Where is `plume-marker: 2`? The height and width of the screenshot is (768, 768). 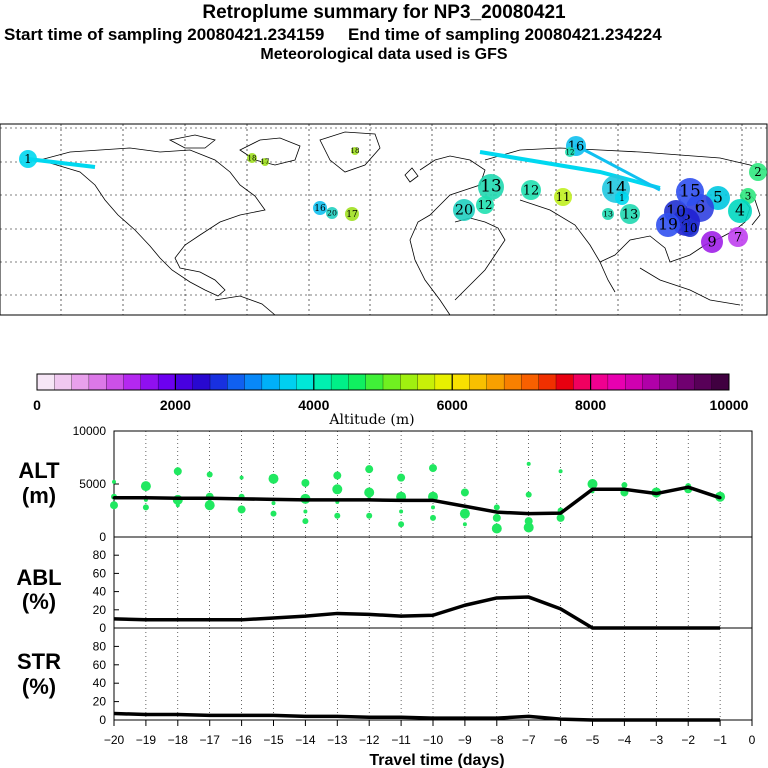
plume-marker: 2 is located at coordinates (758, 172).